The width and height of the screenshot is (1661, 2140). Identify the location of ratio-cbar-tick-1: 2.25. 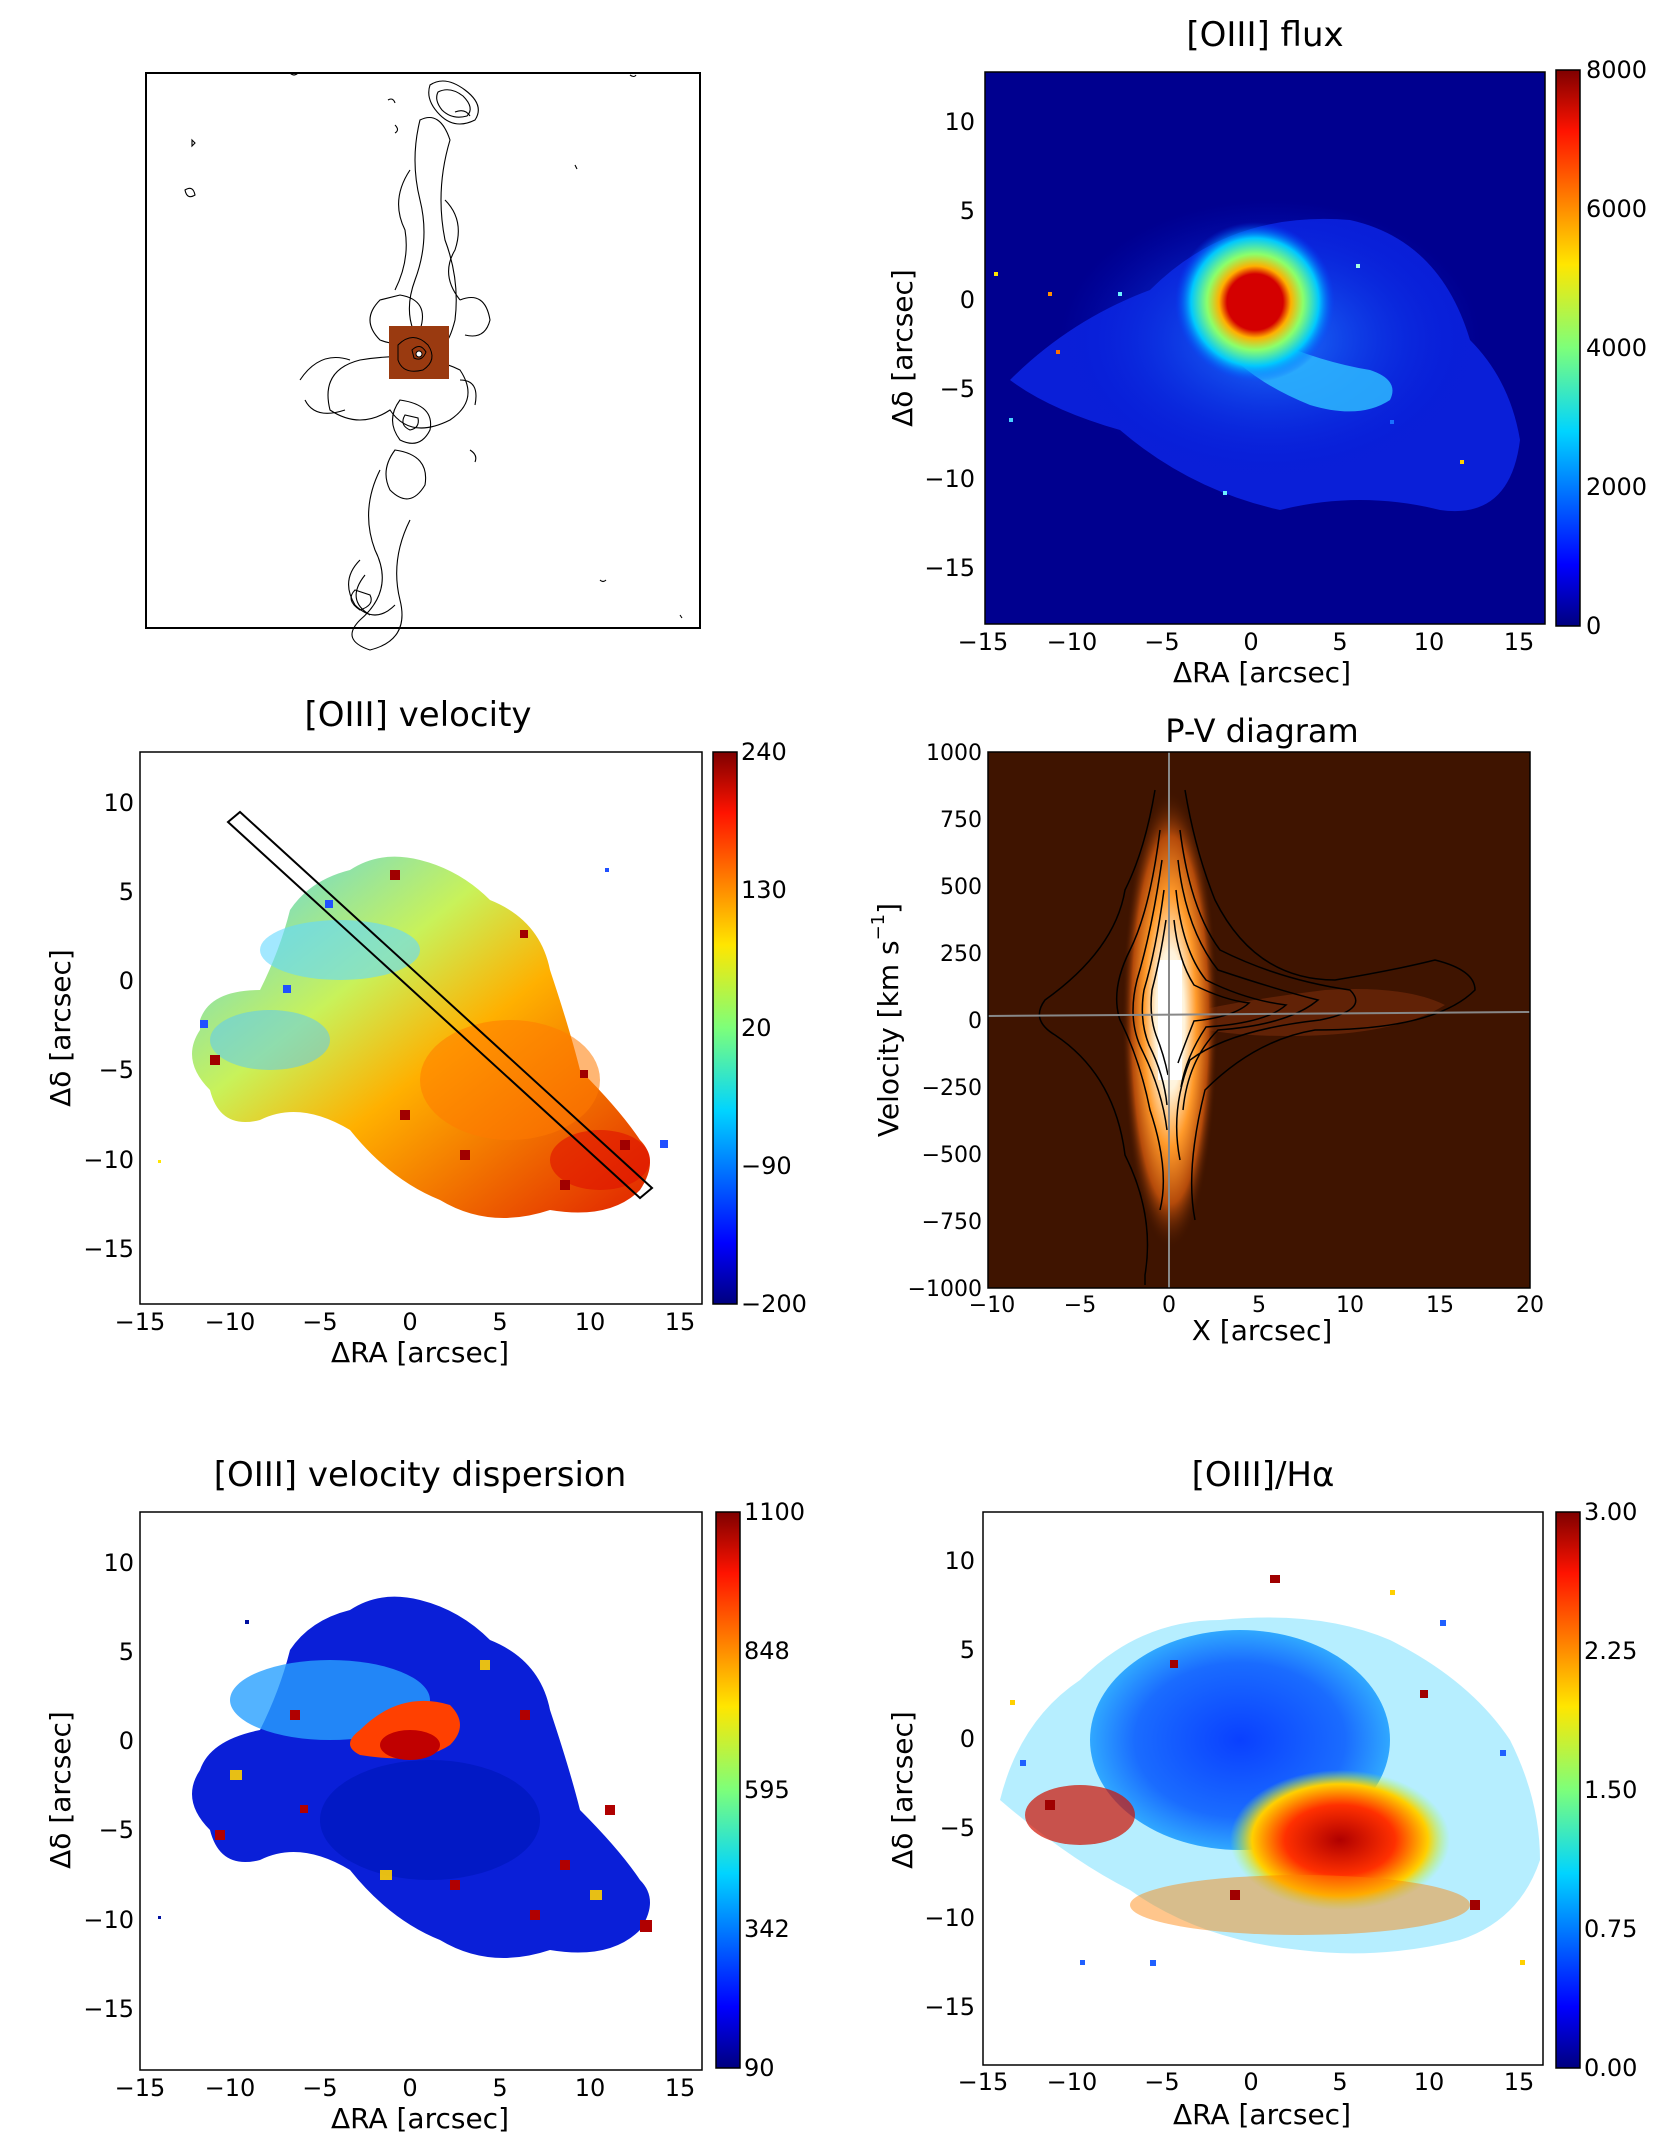
(1610, 1651).